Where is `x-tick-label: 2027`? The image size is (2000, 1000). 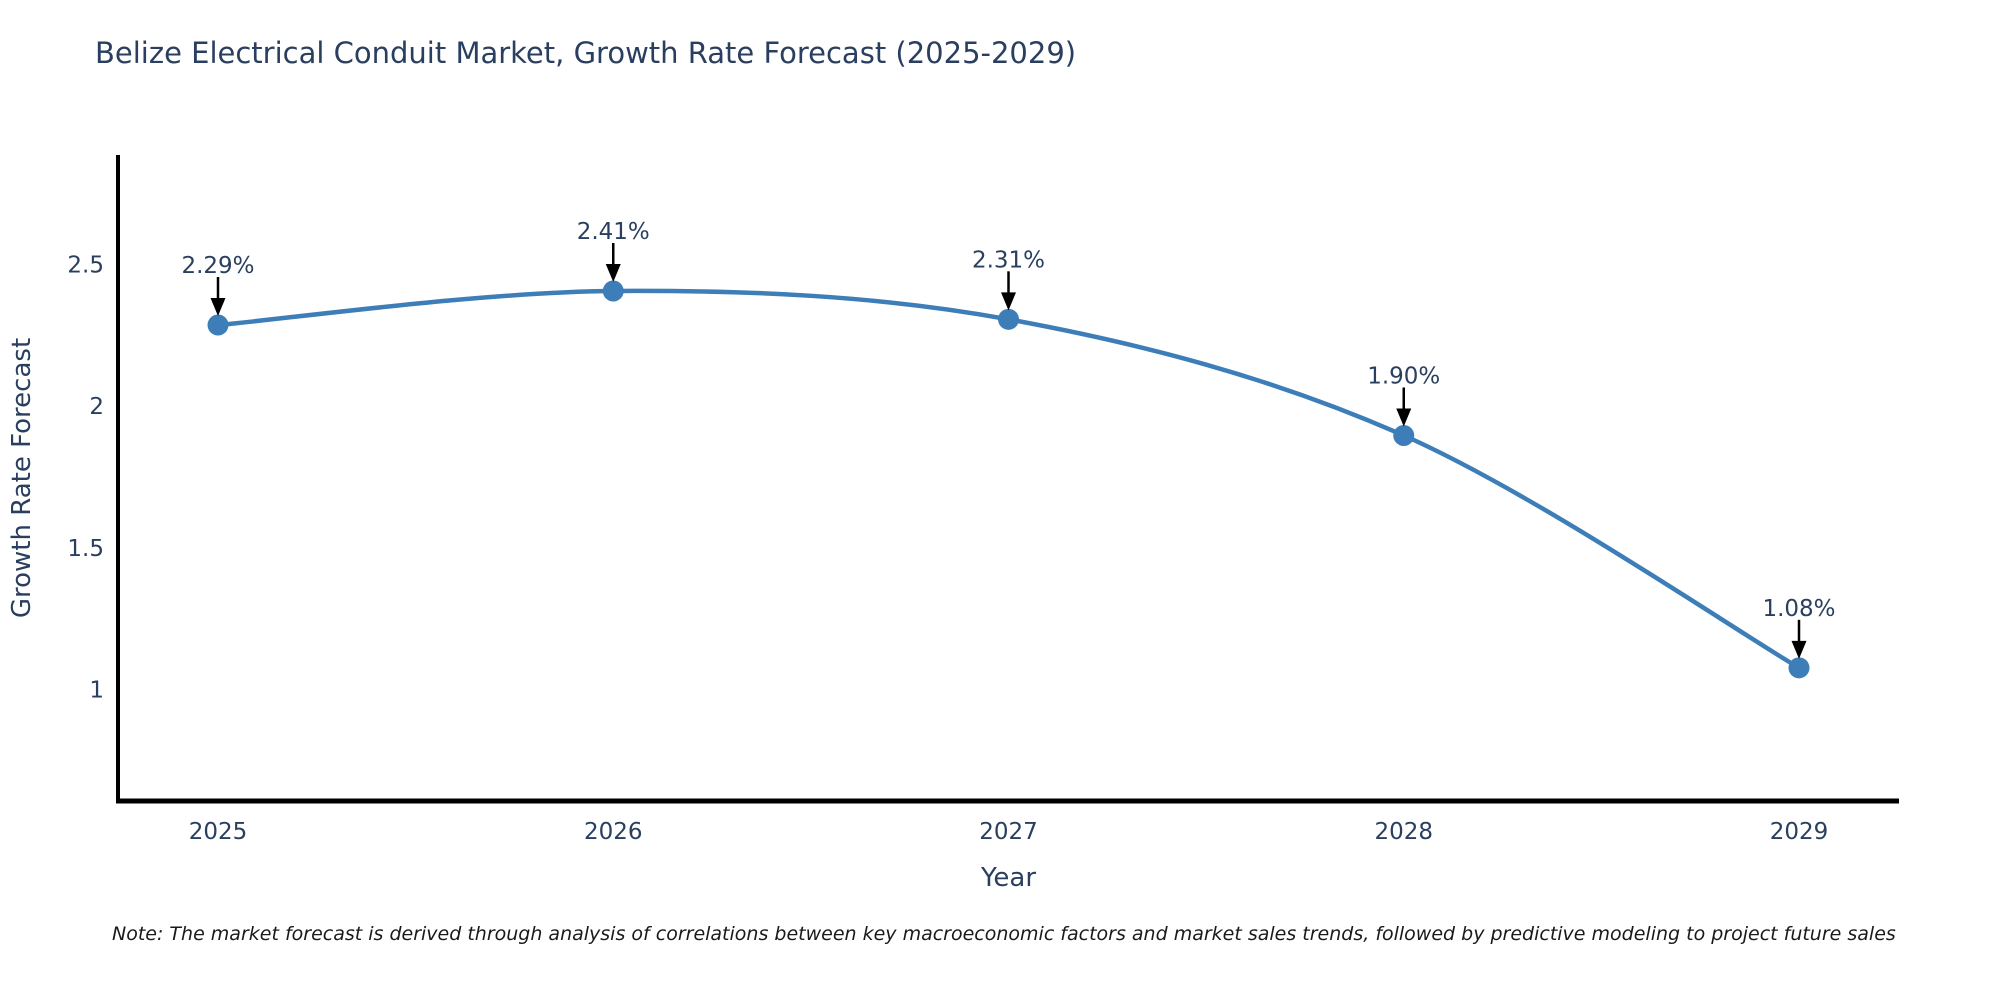 x-tick-label: 2027 is located at coordinates (1008, 832).